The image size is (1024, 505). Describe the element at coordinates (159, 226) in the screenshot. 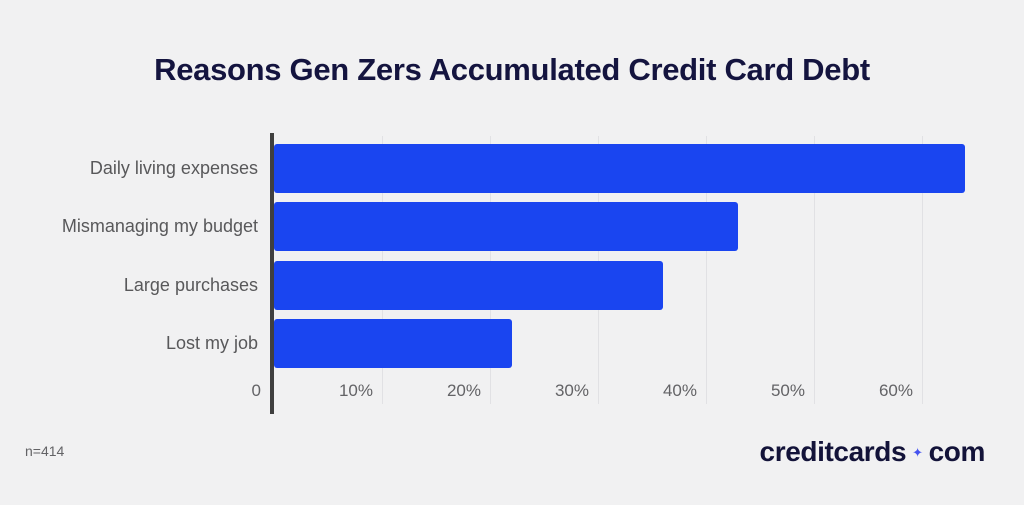

I see `category-label: Mismanaging my budget` at that location.